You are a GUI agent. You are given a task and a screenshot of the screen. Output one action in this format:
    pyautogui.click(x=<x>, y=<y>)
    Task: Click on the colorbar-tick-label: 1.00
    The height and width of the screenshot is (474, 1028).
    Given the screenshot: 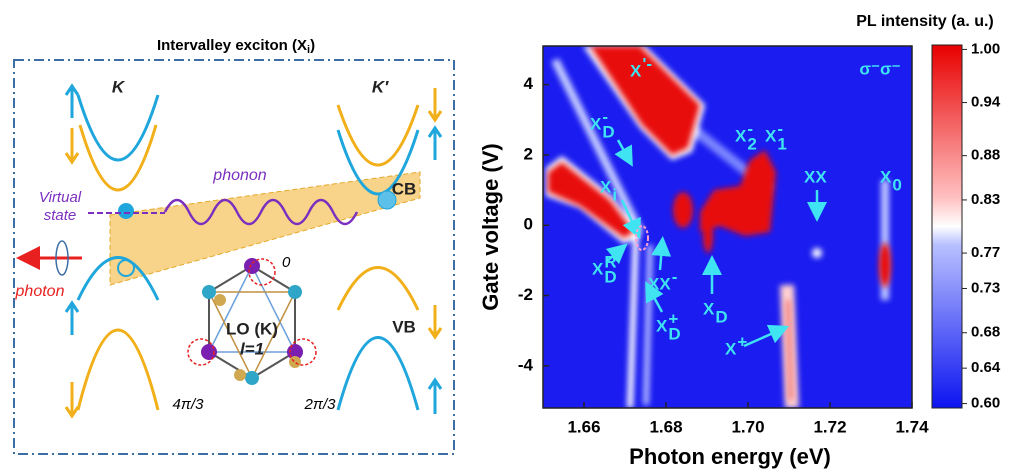 What is the action you would take?
    pyautogui.click(x=985, y=48)
    